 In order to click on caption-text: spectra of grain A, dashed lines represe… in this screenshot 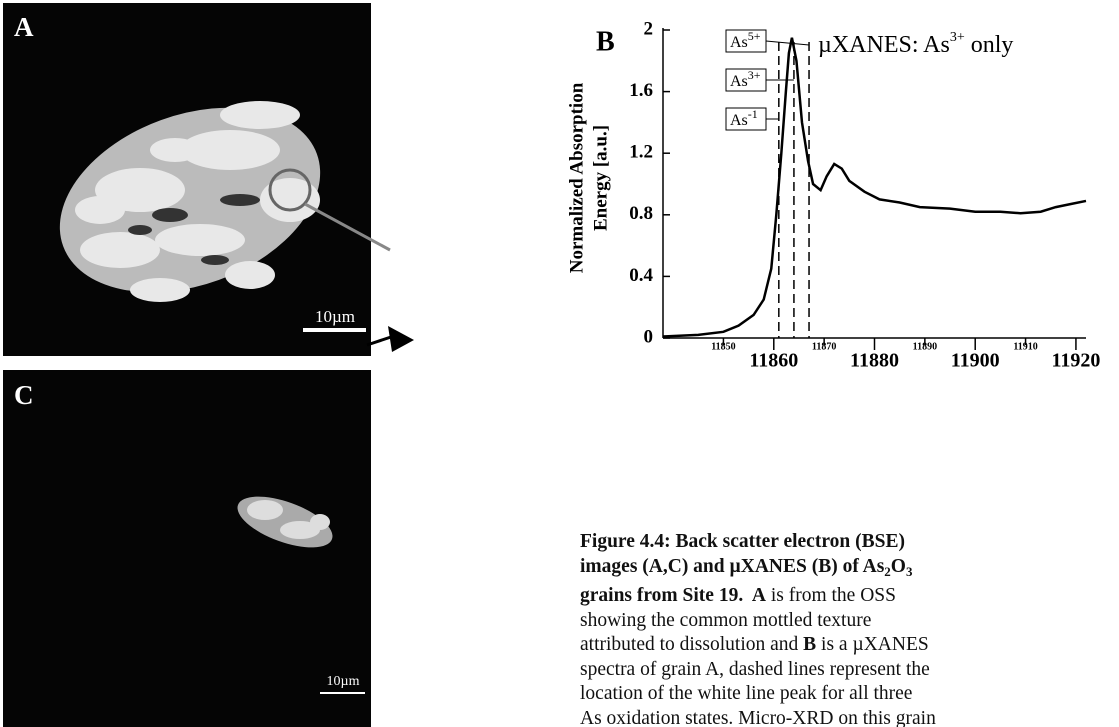, I will do `click(755, 669)`.